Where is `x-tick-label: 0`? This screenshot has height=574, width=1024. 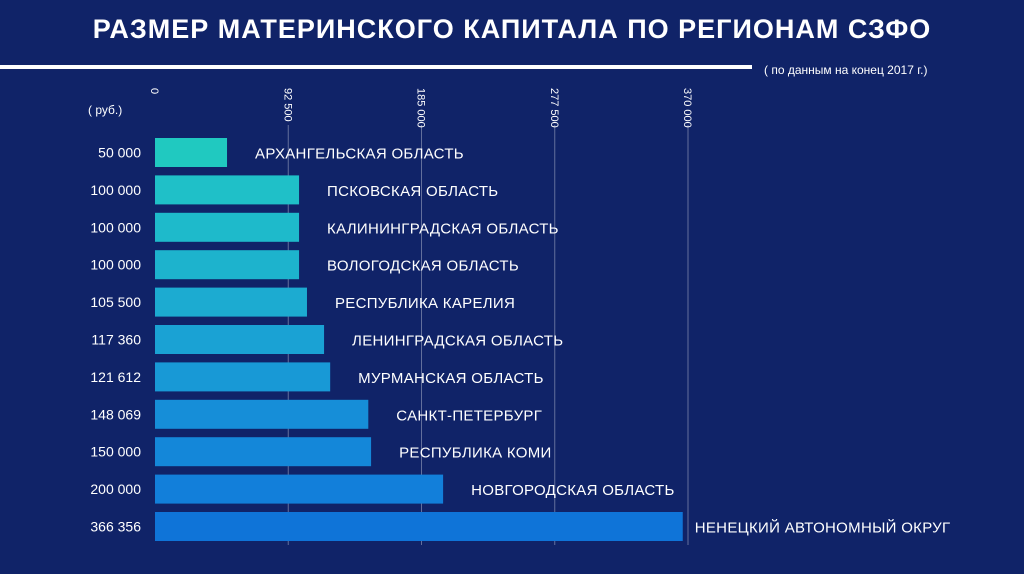 x-tick-label: 0 is located at coordinates (154, 91).